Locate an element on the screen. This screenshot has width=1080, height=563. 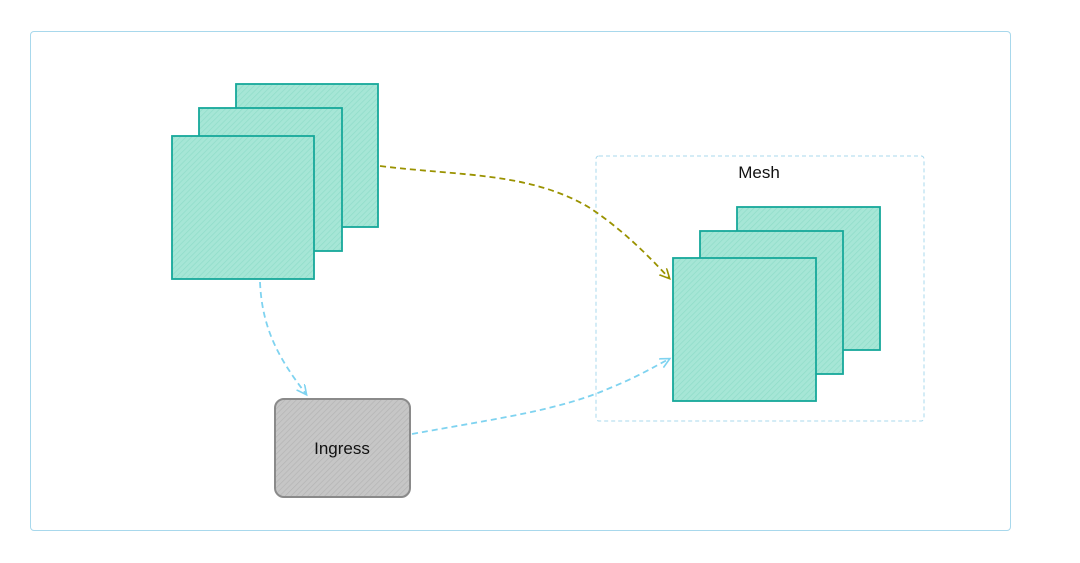
service-stack-left is located at coordinates (275, 181).